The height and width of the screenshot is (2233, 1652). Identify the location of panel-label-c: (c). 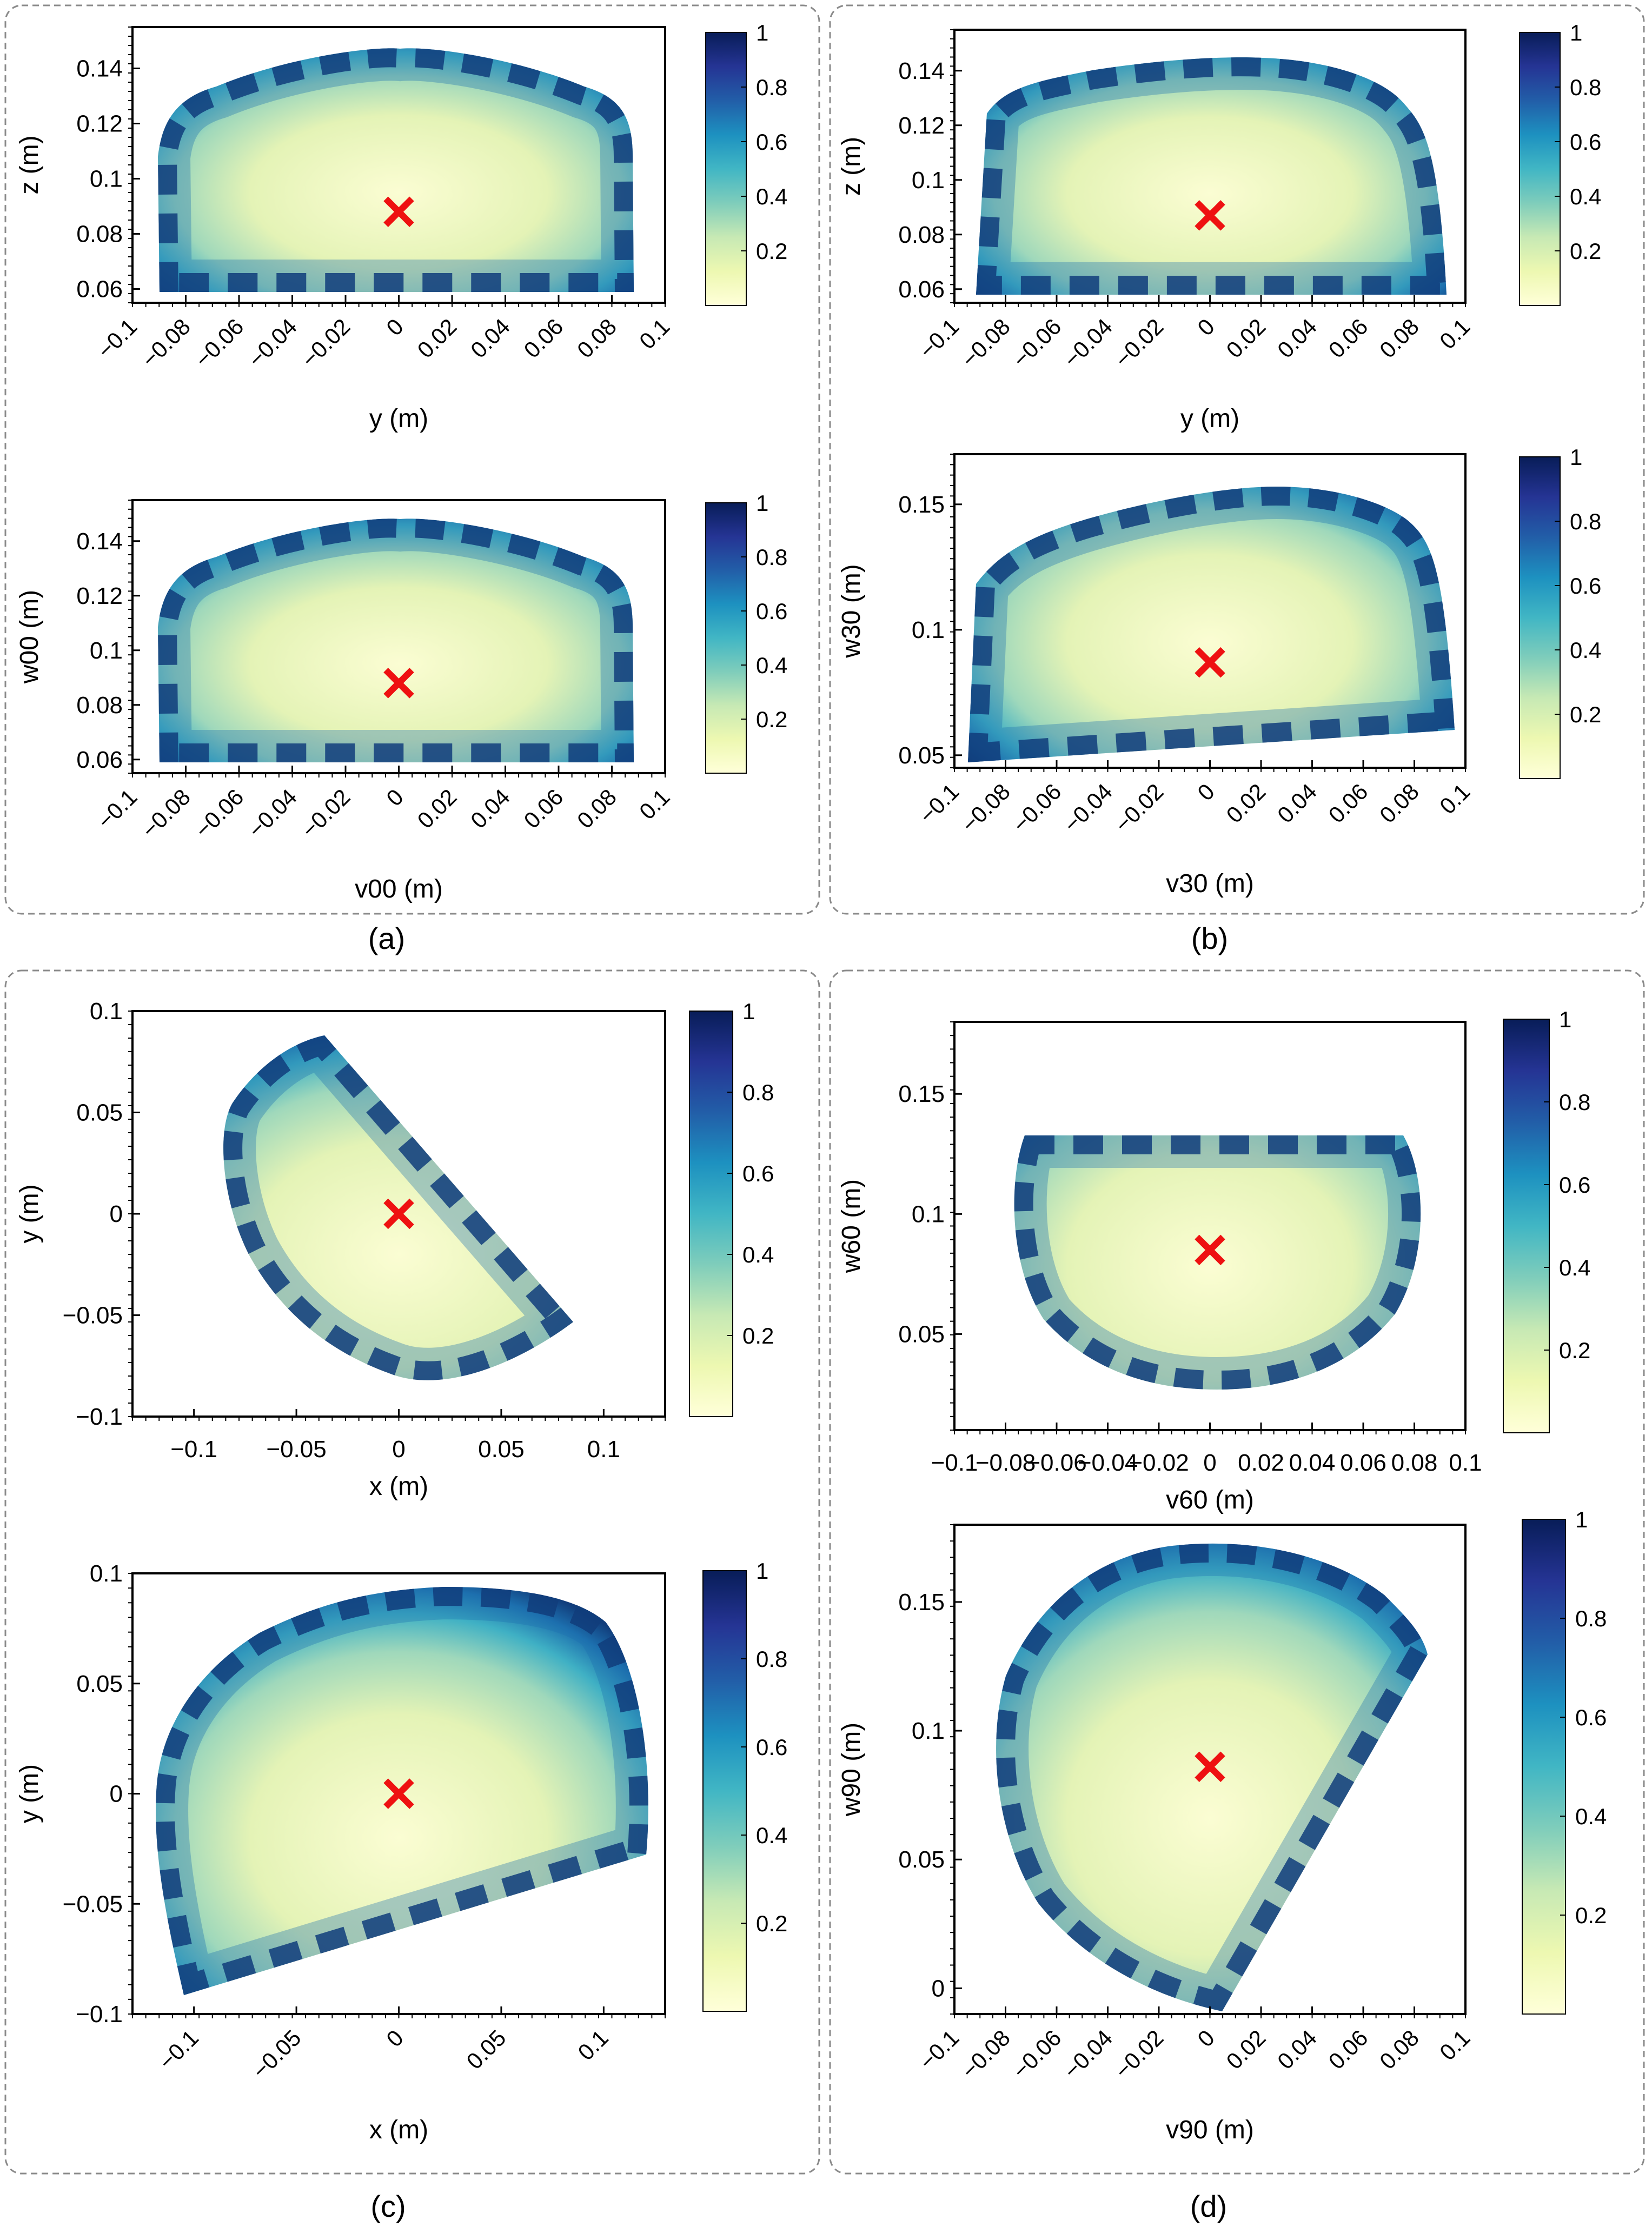
(388, 2206).